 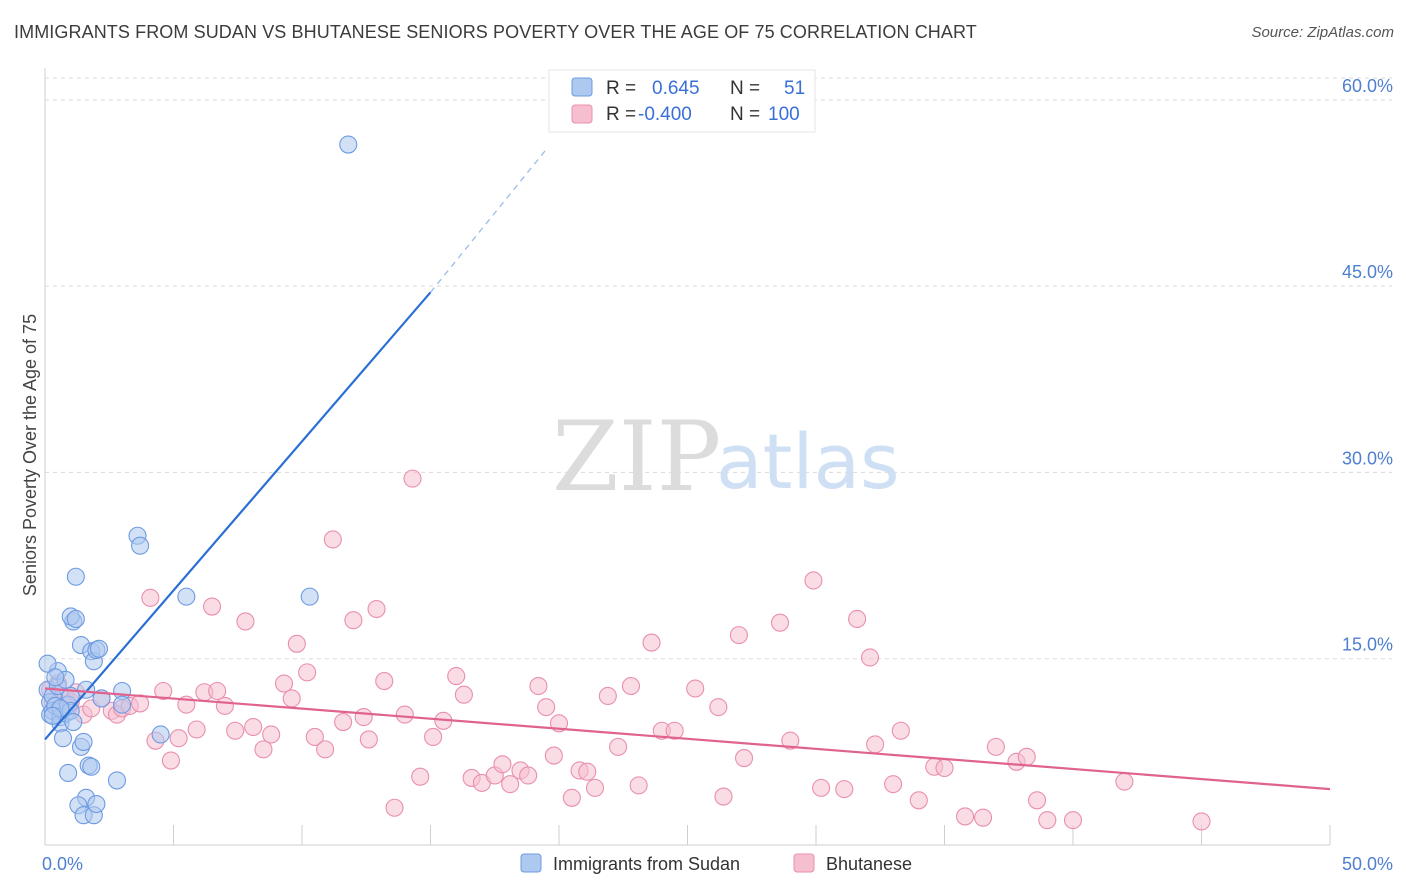 I want to click on legend-box, so click(x=682, y=101).